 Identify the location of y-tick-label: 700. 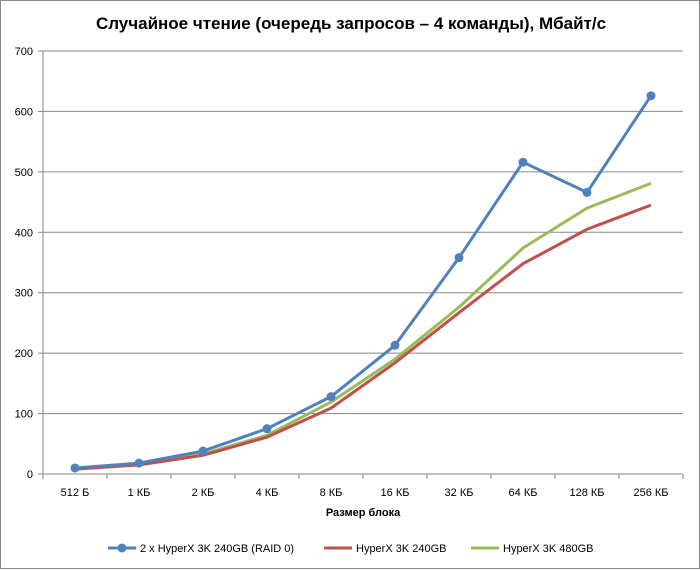
(24, 52).